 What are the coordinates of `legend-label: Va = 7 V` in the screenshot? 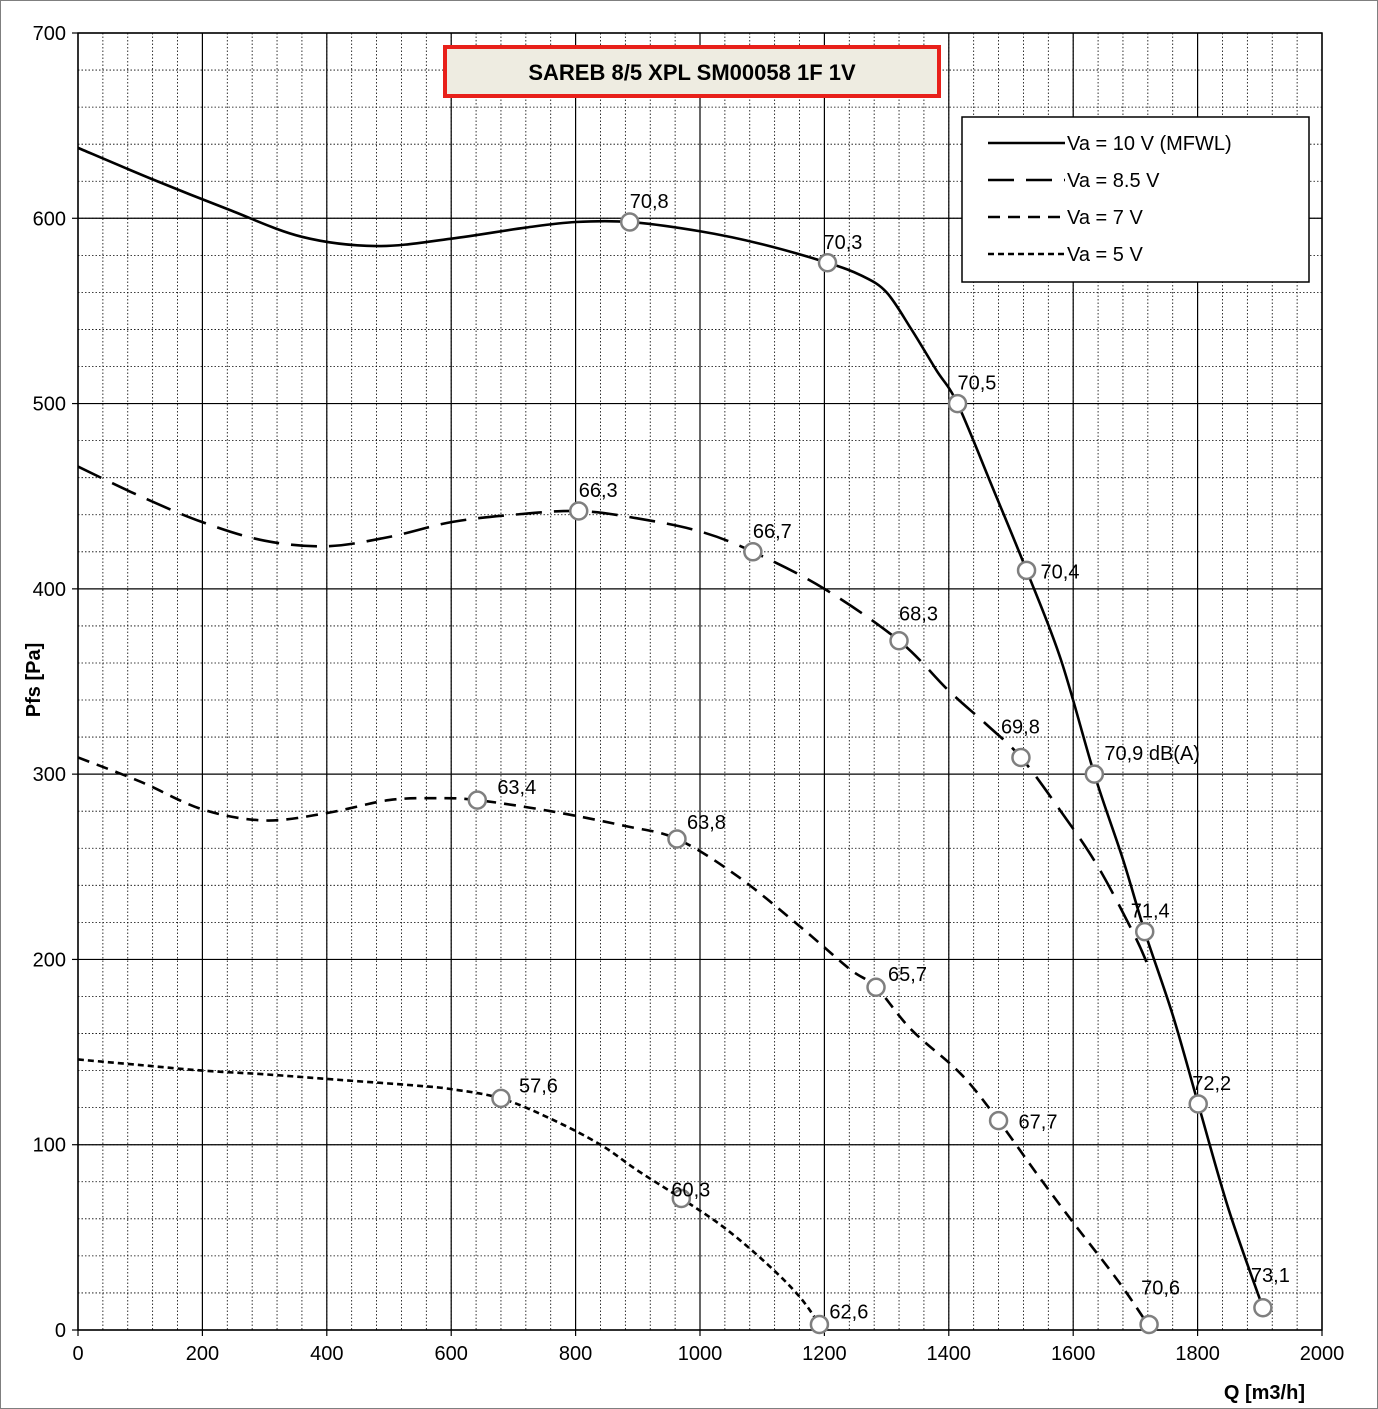 It's located at (1105, 218).